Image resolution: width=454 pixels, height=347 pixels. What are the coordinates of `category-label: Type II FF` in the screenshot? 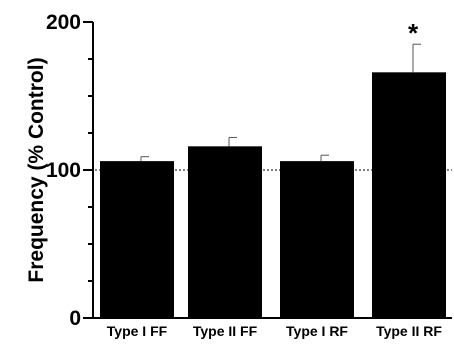 It's located at (225, 331).